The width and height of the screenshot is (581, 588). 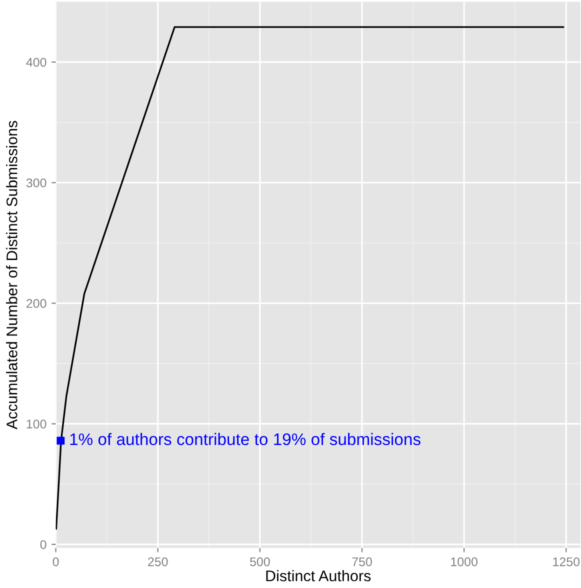 What do you see at coordinates (318, 576) in the screenshot?
I see `x-axis-title: Distinct Authors` at bounding box center [318, 576].